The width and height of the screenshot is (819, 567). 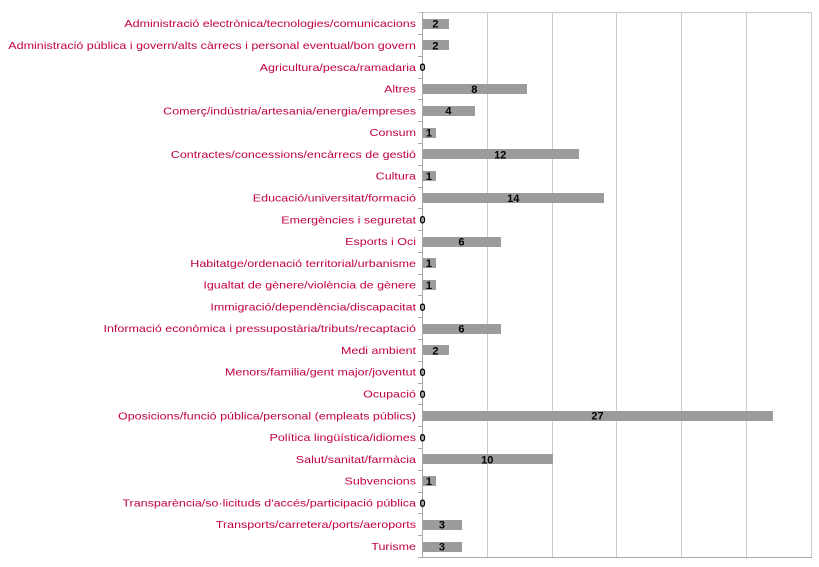 What do you see at coordinates (393, 547) in the screenshot?
I see `svg-text: Turisme` at bounding box center [393, 547].